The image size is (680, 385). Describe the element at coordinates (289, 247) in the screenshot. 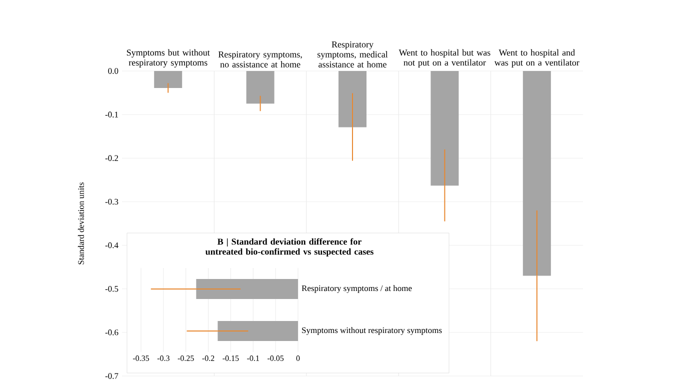

I see `chart-title: B | Standard deviation difference for untreated bio-confirmed vs suspected cases` at that location.